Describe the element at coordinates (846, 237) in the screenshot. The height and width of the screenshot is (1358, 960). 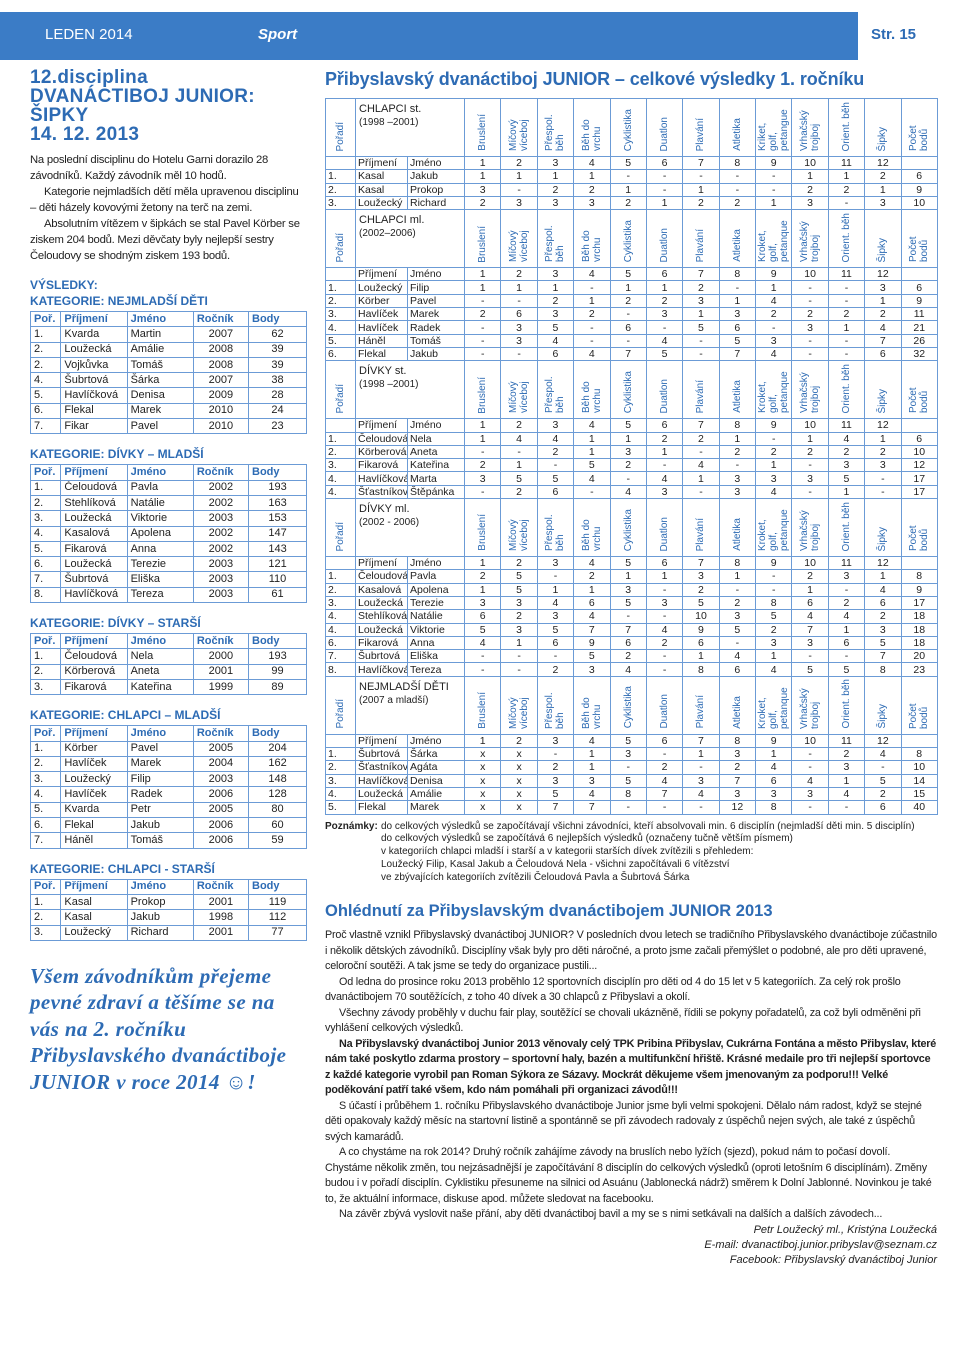
I see `discipline-name: Orient. běh` at that location.